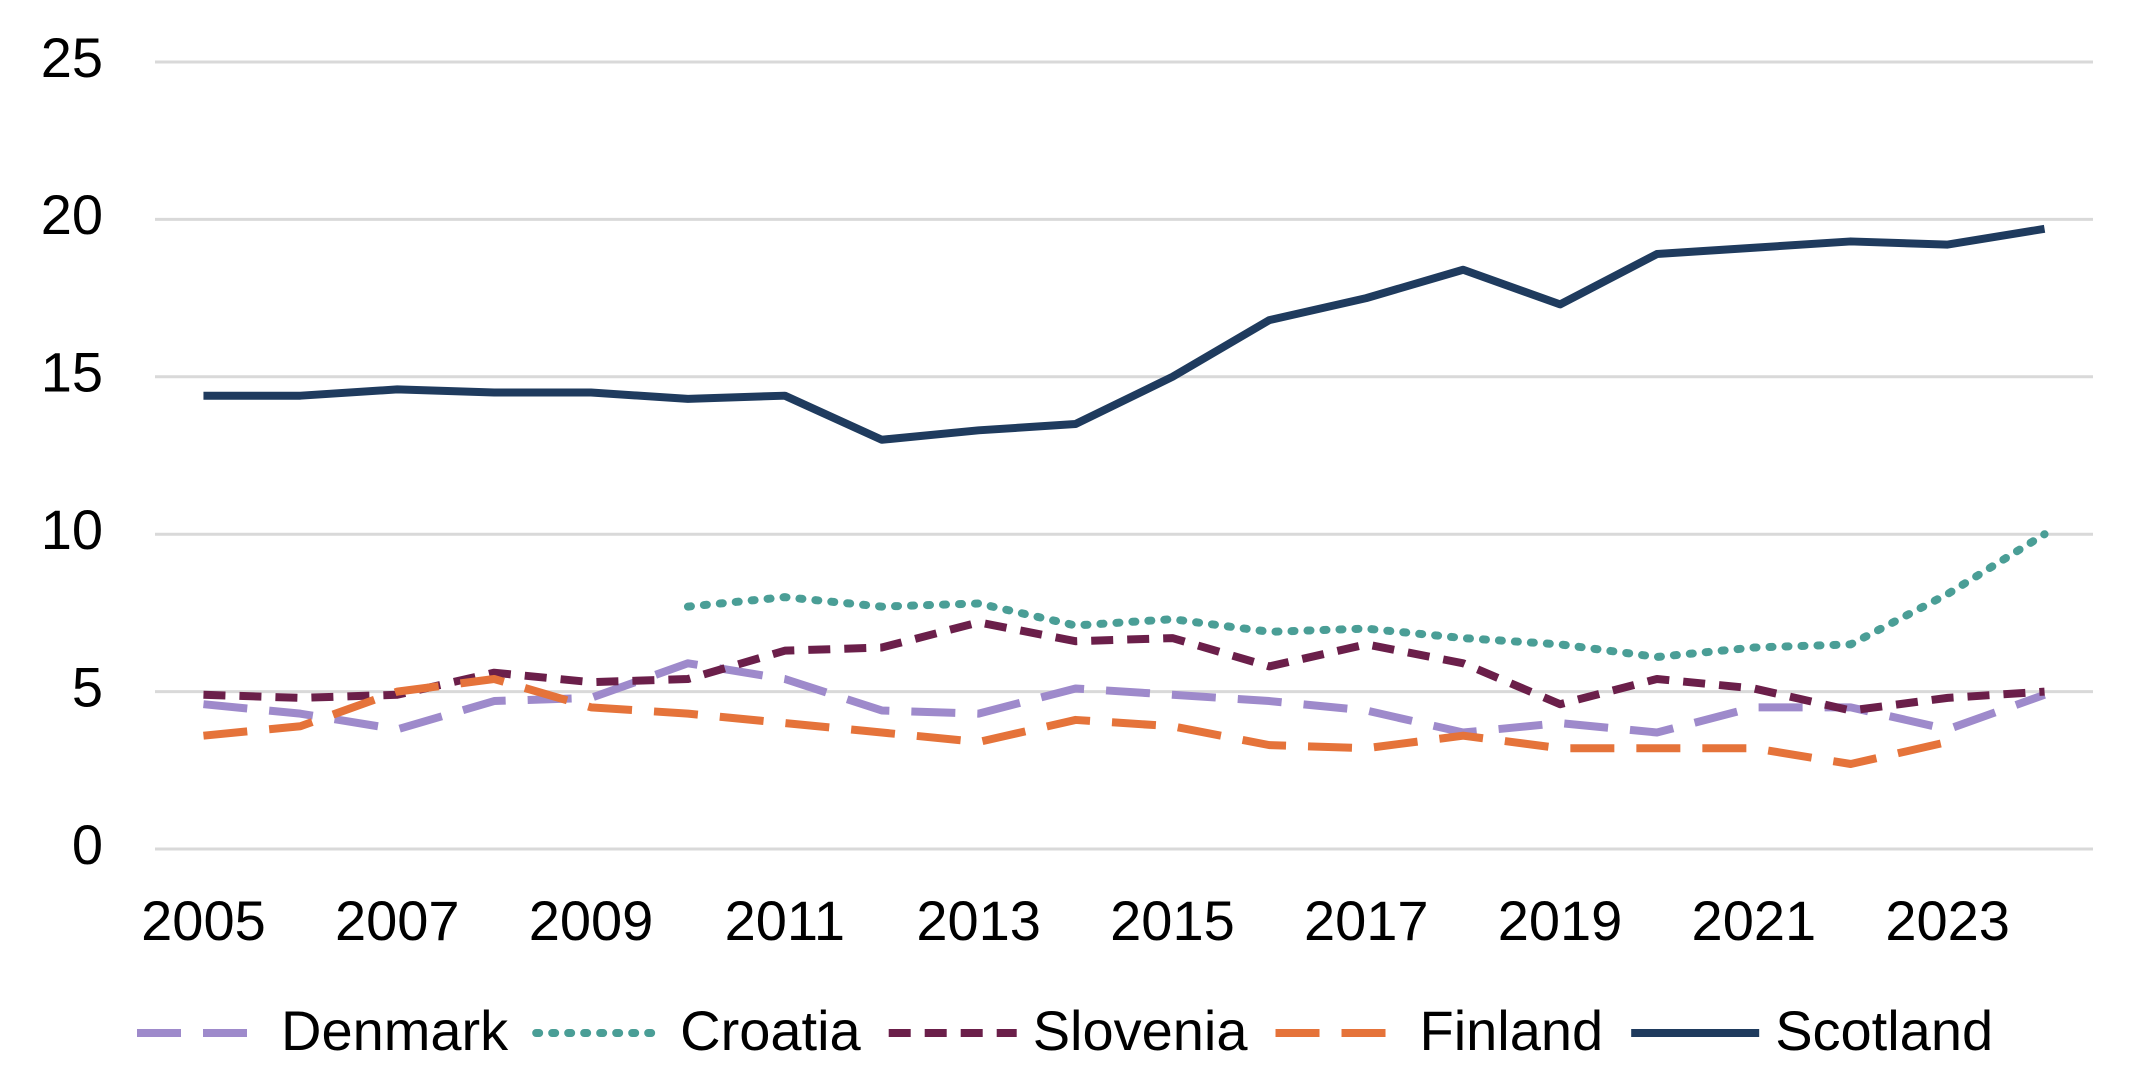 The height and width of the screenshot is (1090, 2130). What do you see at coordinates (1884, 1030) in the screenshot?
I see `legend-label: Scotland` at bounding box center [1884, 1030].